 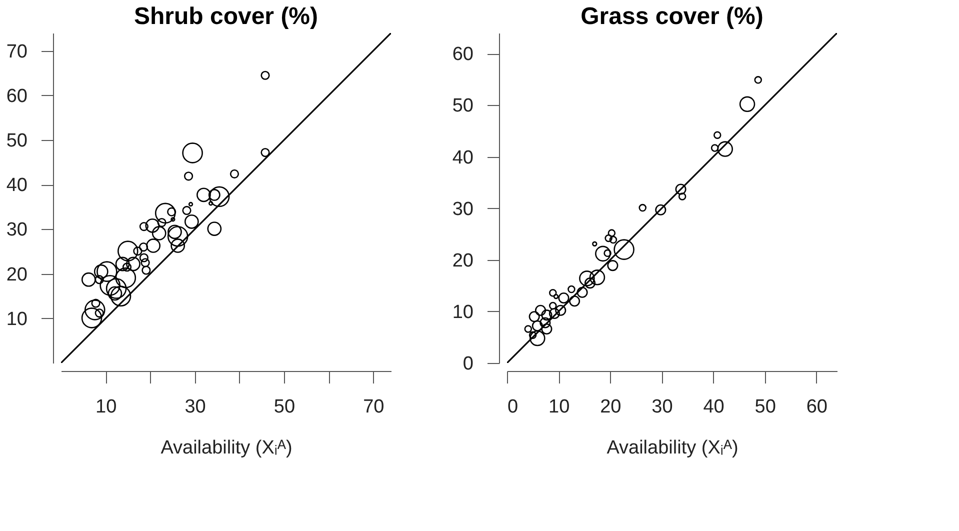 What do you see at coordinates (713, 407) in the screenshot?
I see `x-tick-label: 40` at bounding box center [713, 407].